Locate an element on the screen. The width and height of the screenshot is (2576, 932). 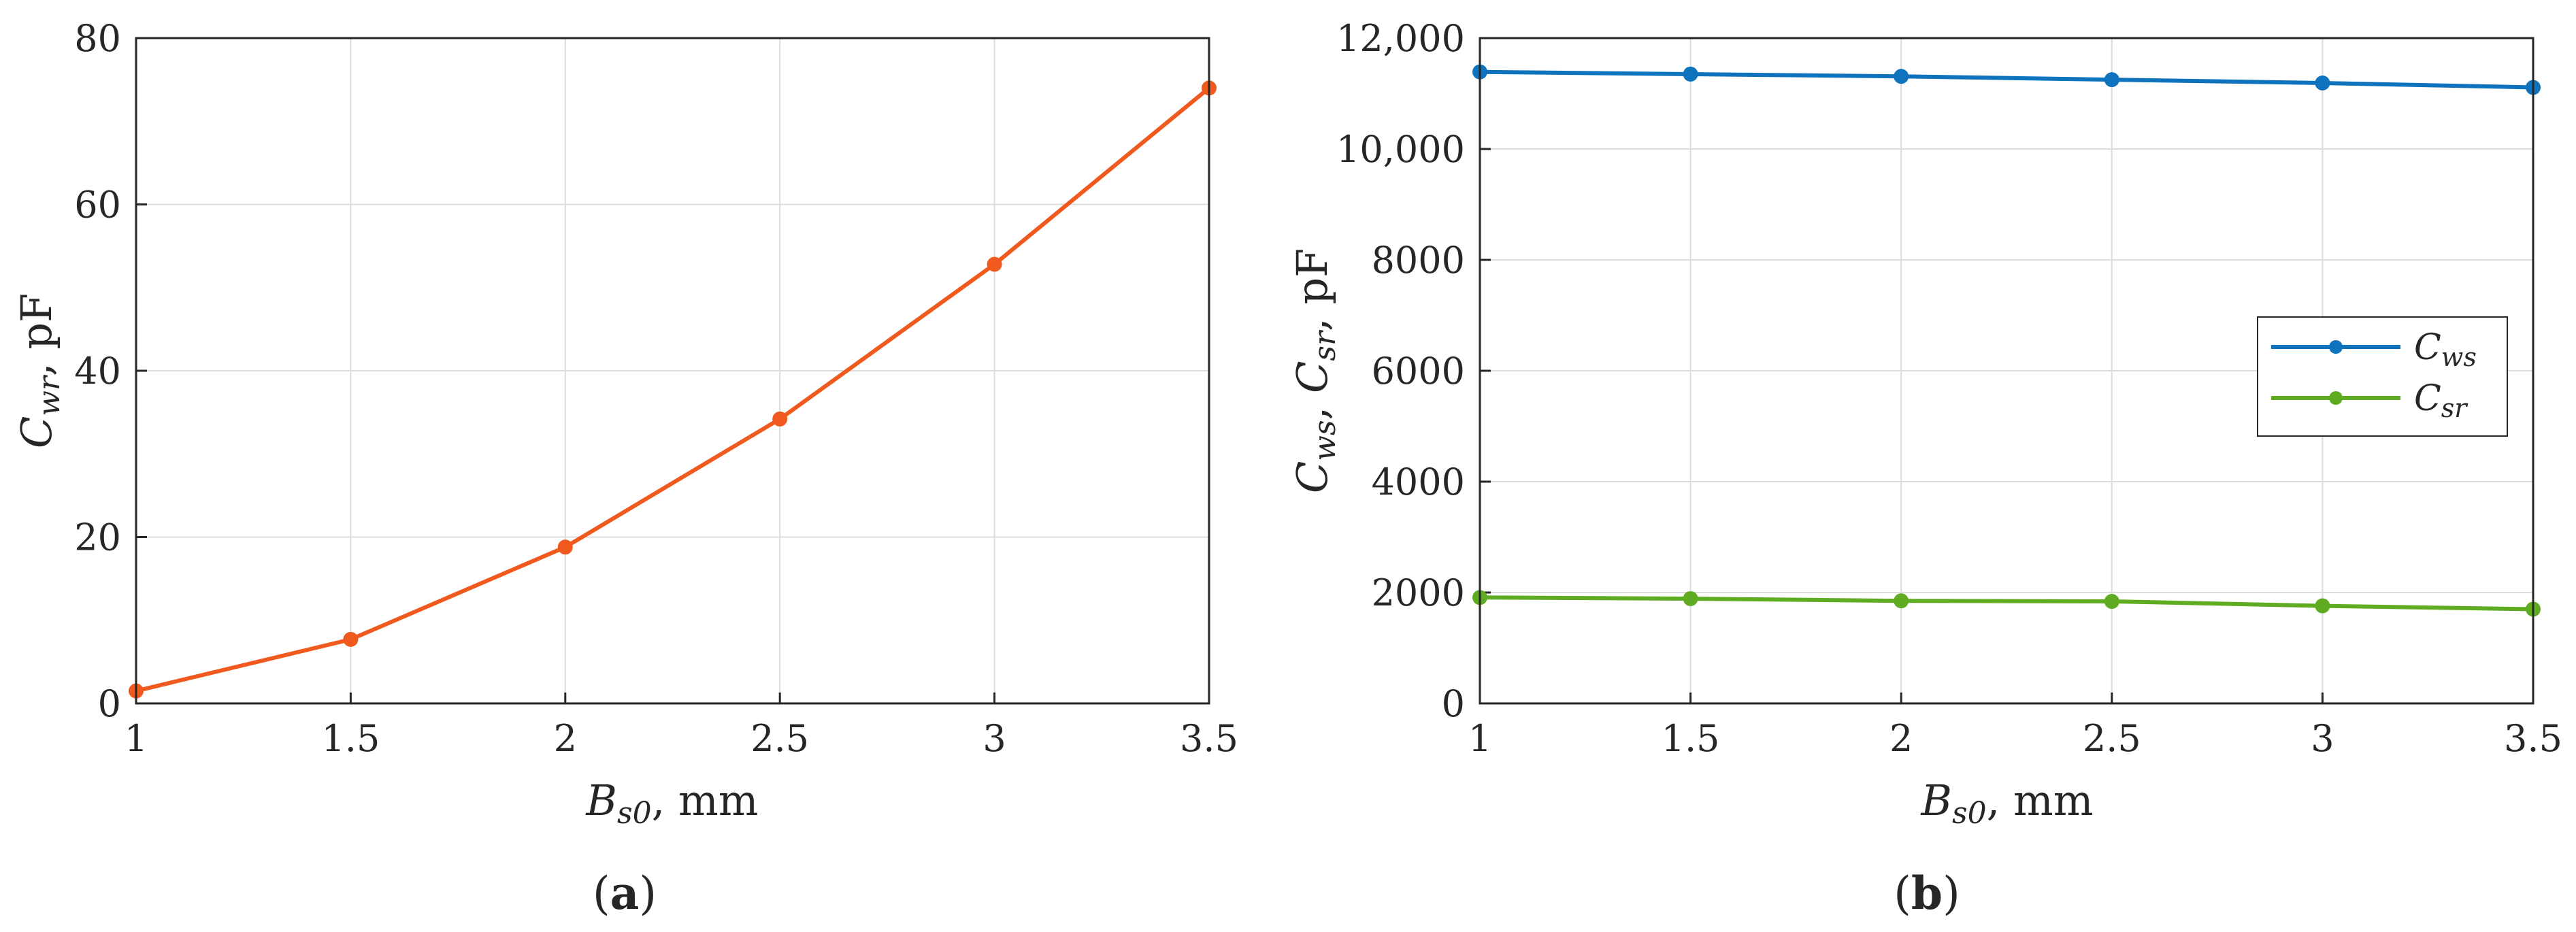
x-axis-label-a: Bs0, mm is located at coordinates (672, 804).